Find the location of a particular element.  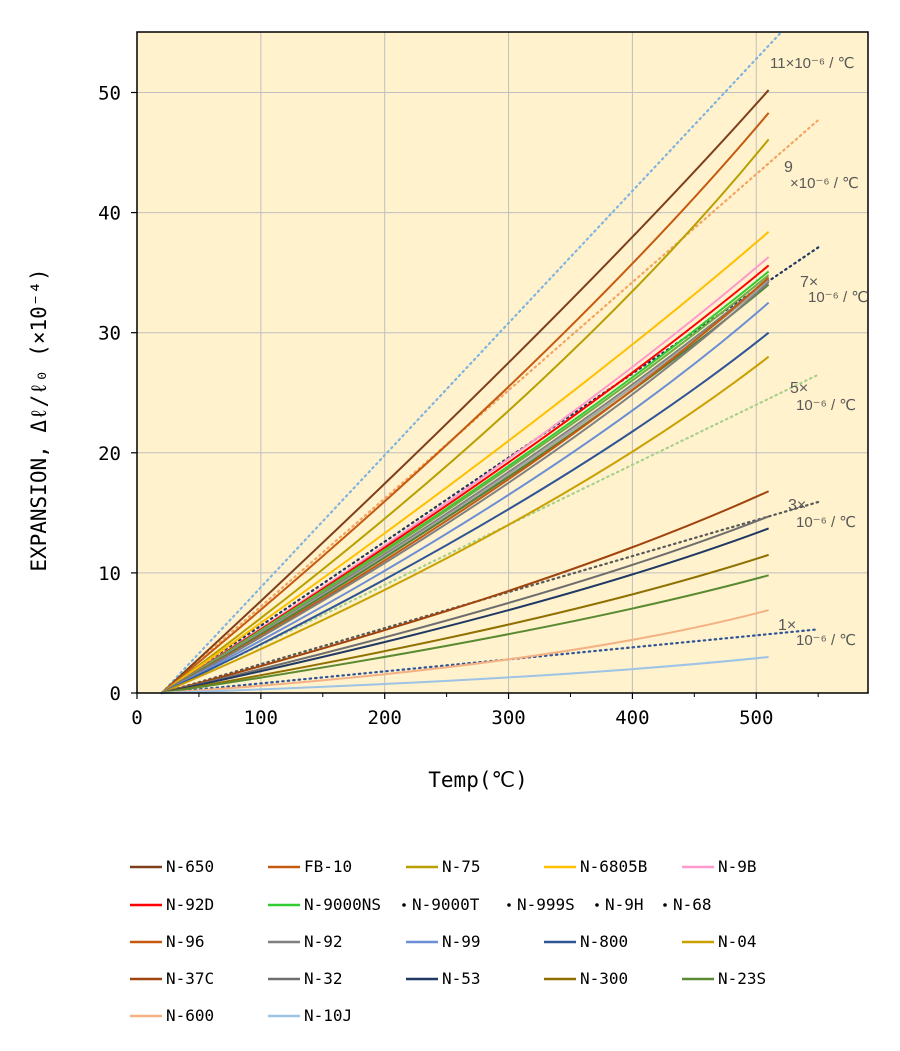

y-tick-label: 50 is located at coordinates (109, 94).